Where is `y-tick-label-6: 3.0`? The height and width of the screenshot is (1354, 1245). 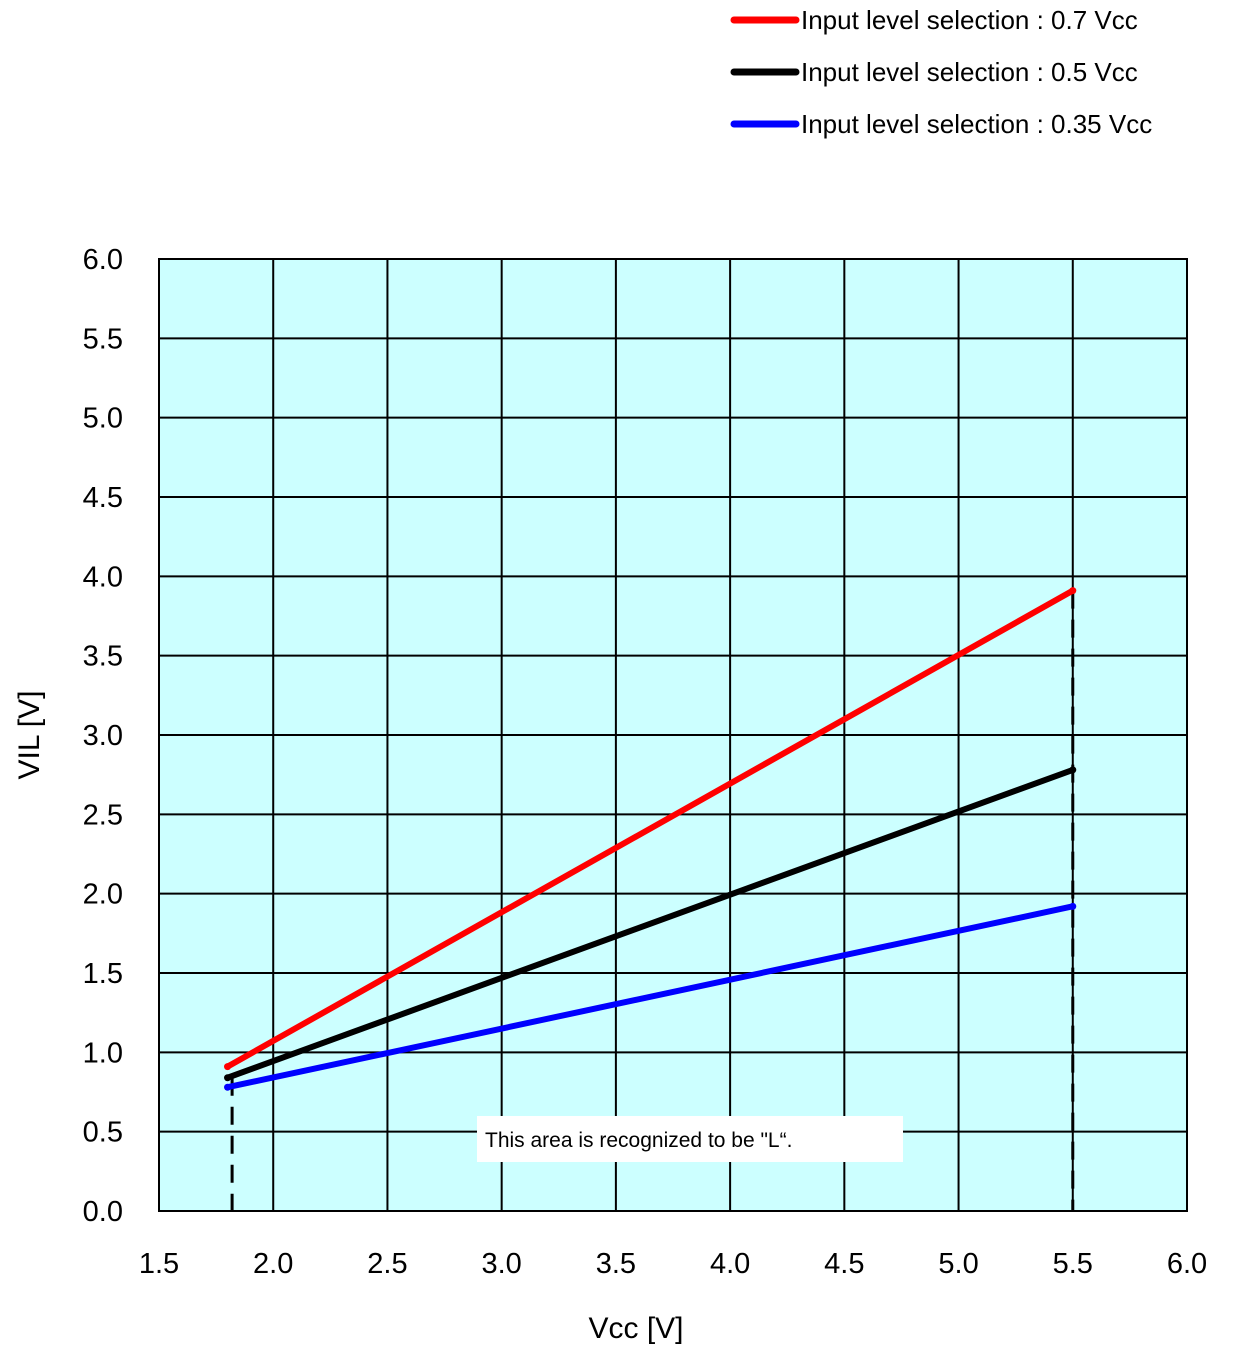 y-tick-label-6: 3.0 is located at coordinates (103, 736).